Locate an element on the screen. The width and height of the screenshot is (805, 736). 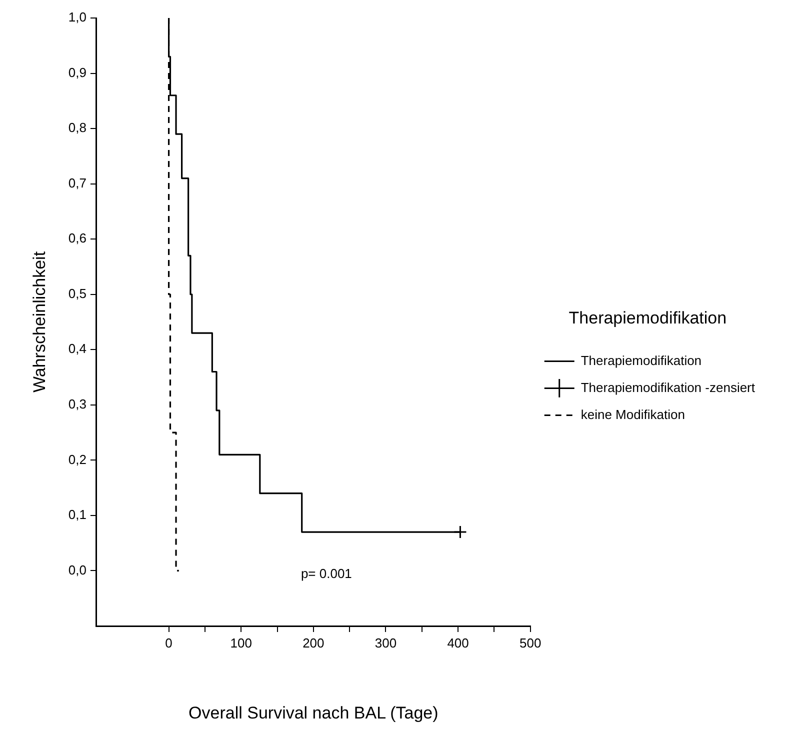
y-tick-label: 0,2 is located at coordinates (77, 459).